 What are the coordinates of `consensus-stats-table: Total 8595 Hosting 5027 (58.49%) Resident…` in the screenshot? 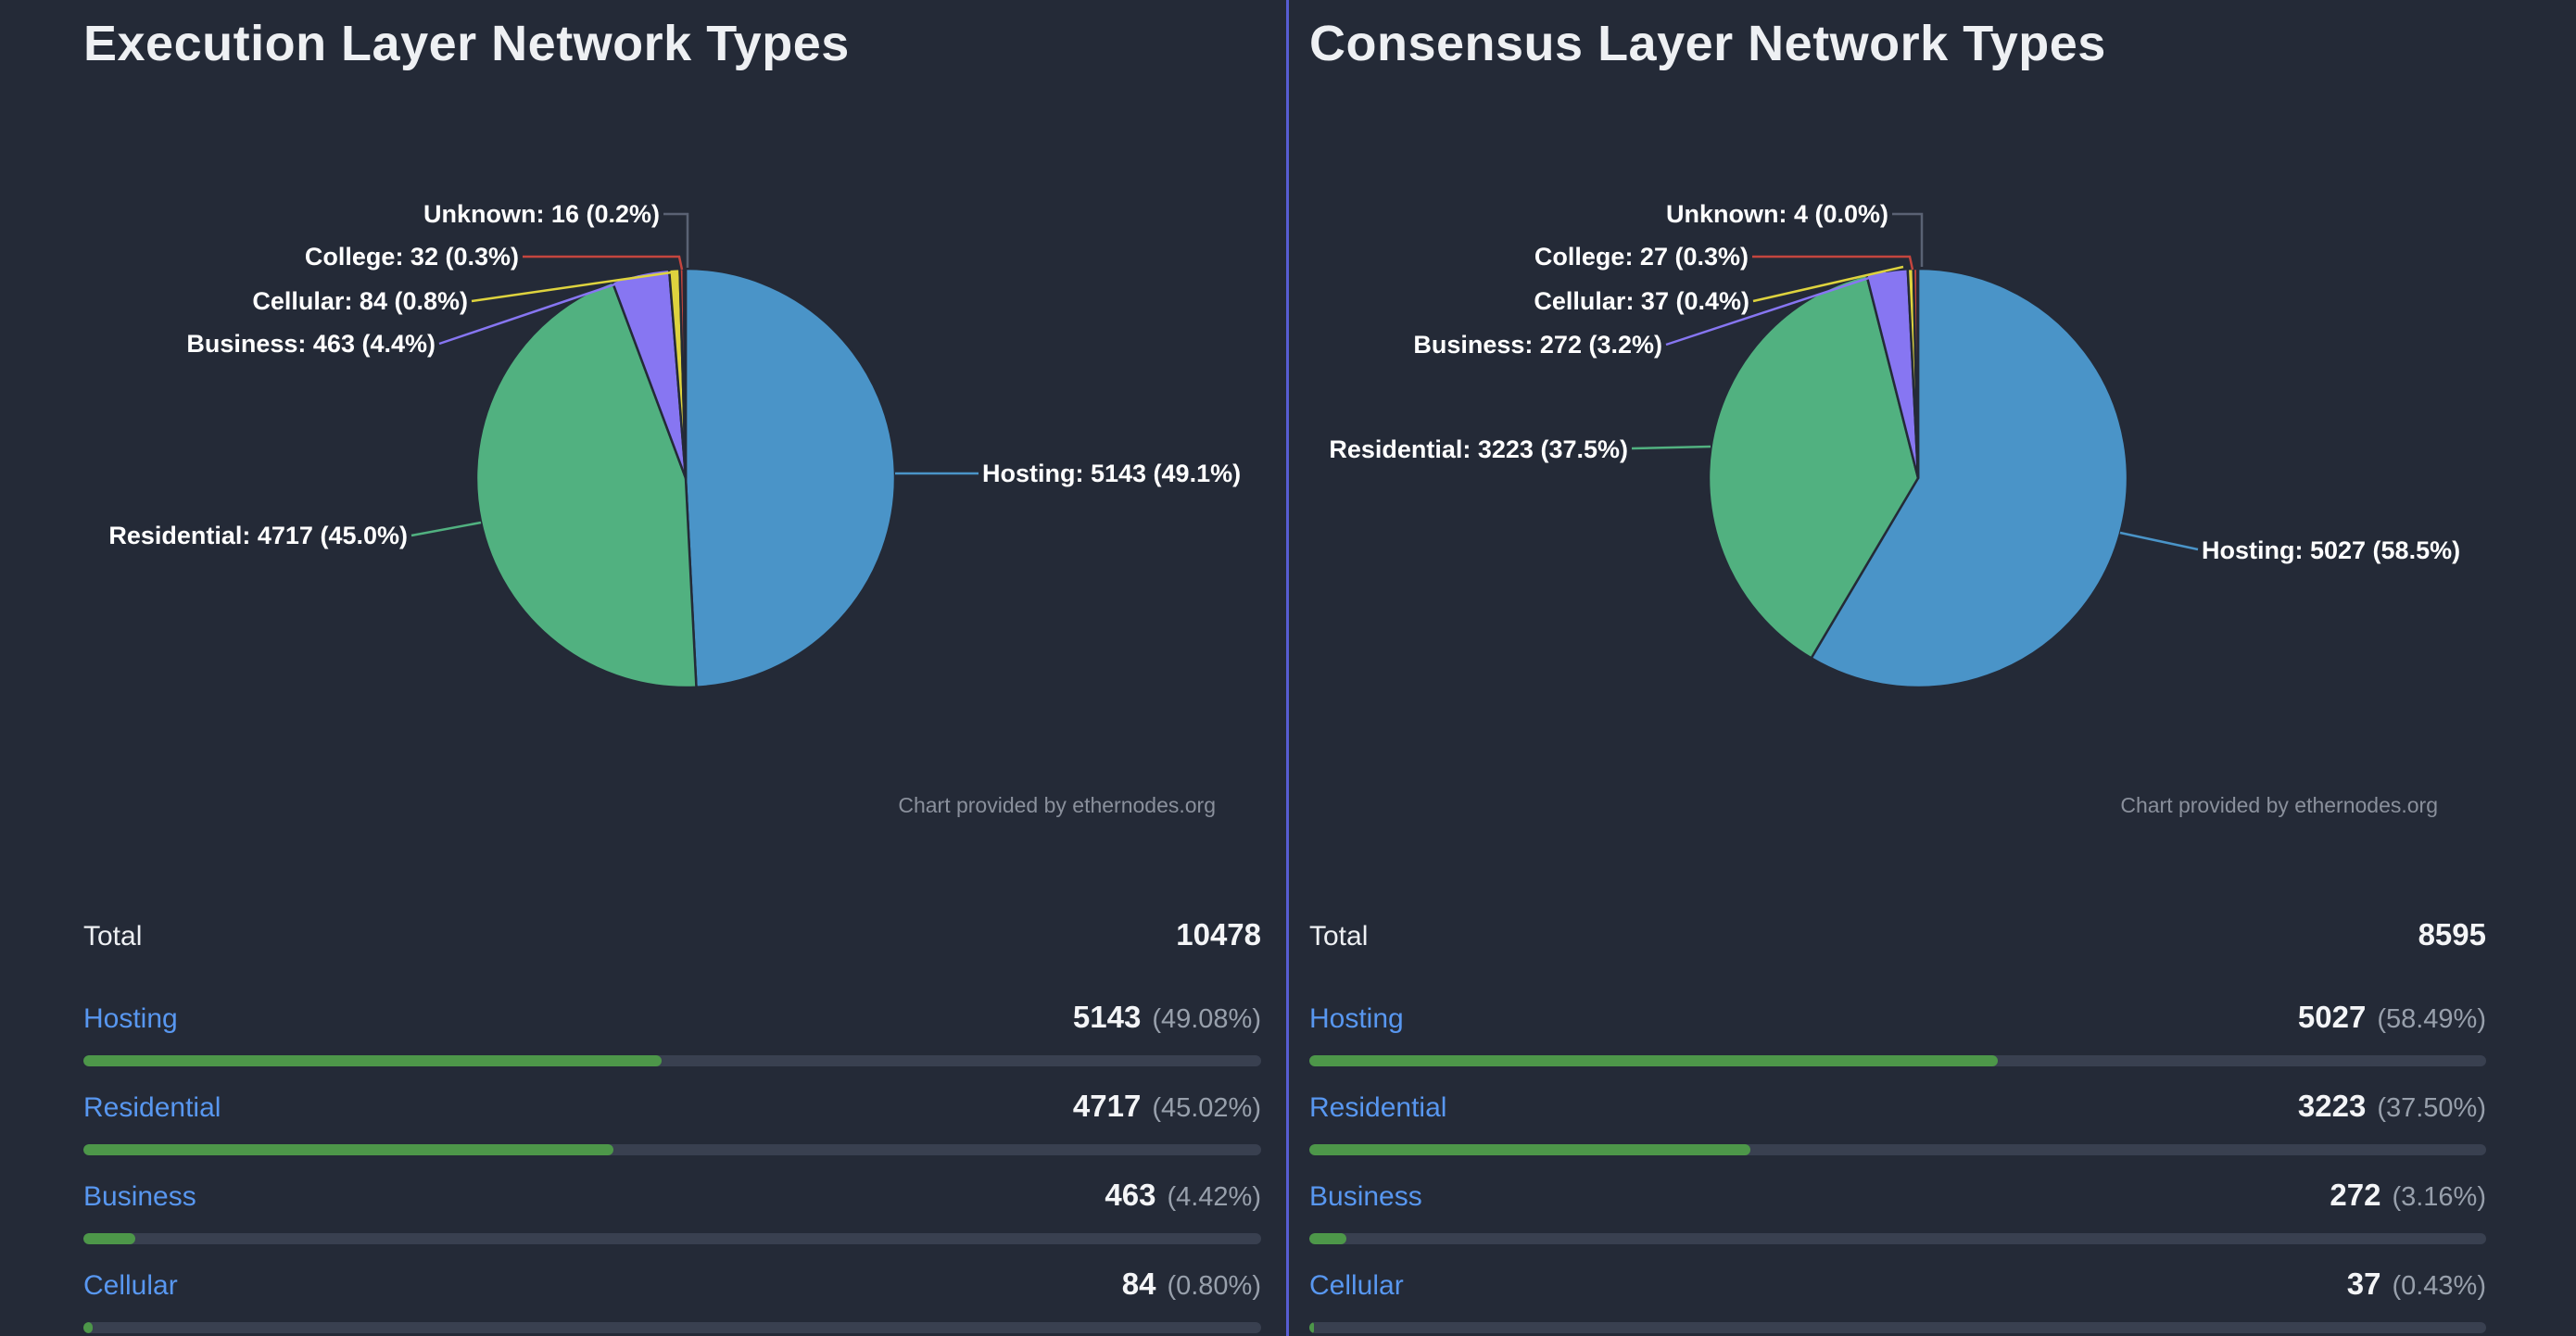 It's located at (1898, 1127).